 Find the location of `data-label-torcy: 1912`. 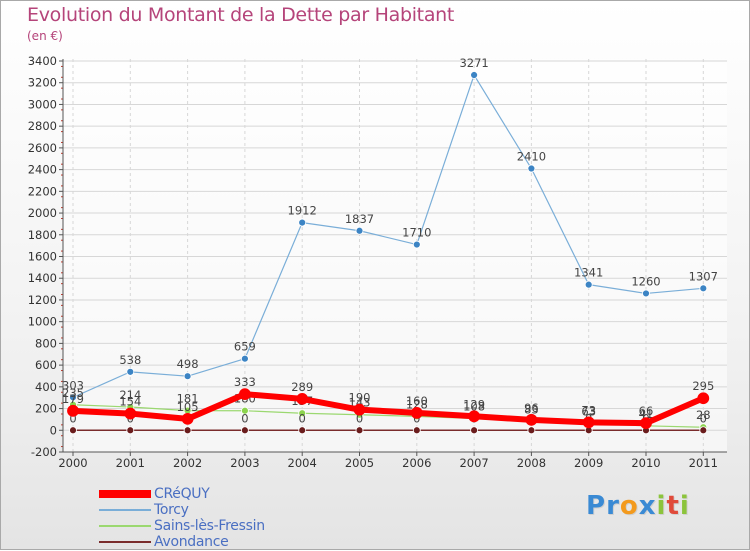

data-label-torcy: 1912 is located at coordinates (302, 211).